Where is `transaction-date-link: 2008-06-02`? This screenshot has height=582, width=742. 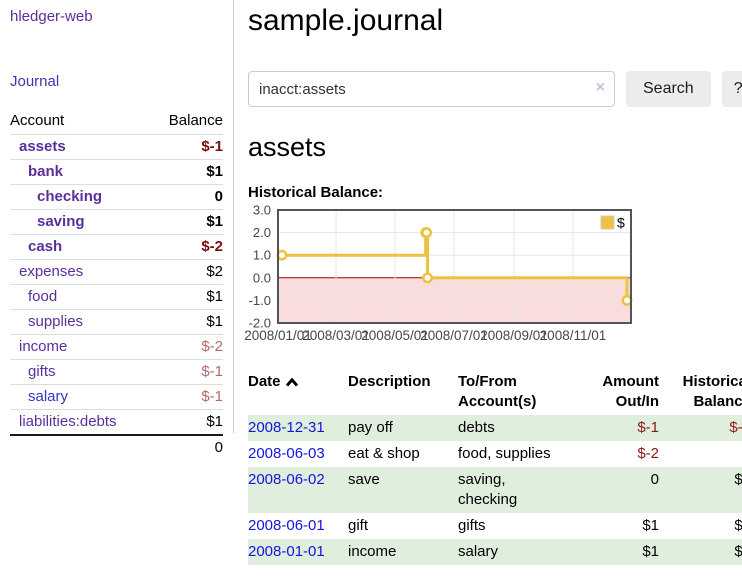 transaction-date-link: 2008-06-02 is located at coordinates (286, 479).